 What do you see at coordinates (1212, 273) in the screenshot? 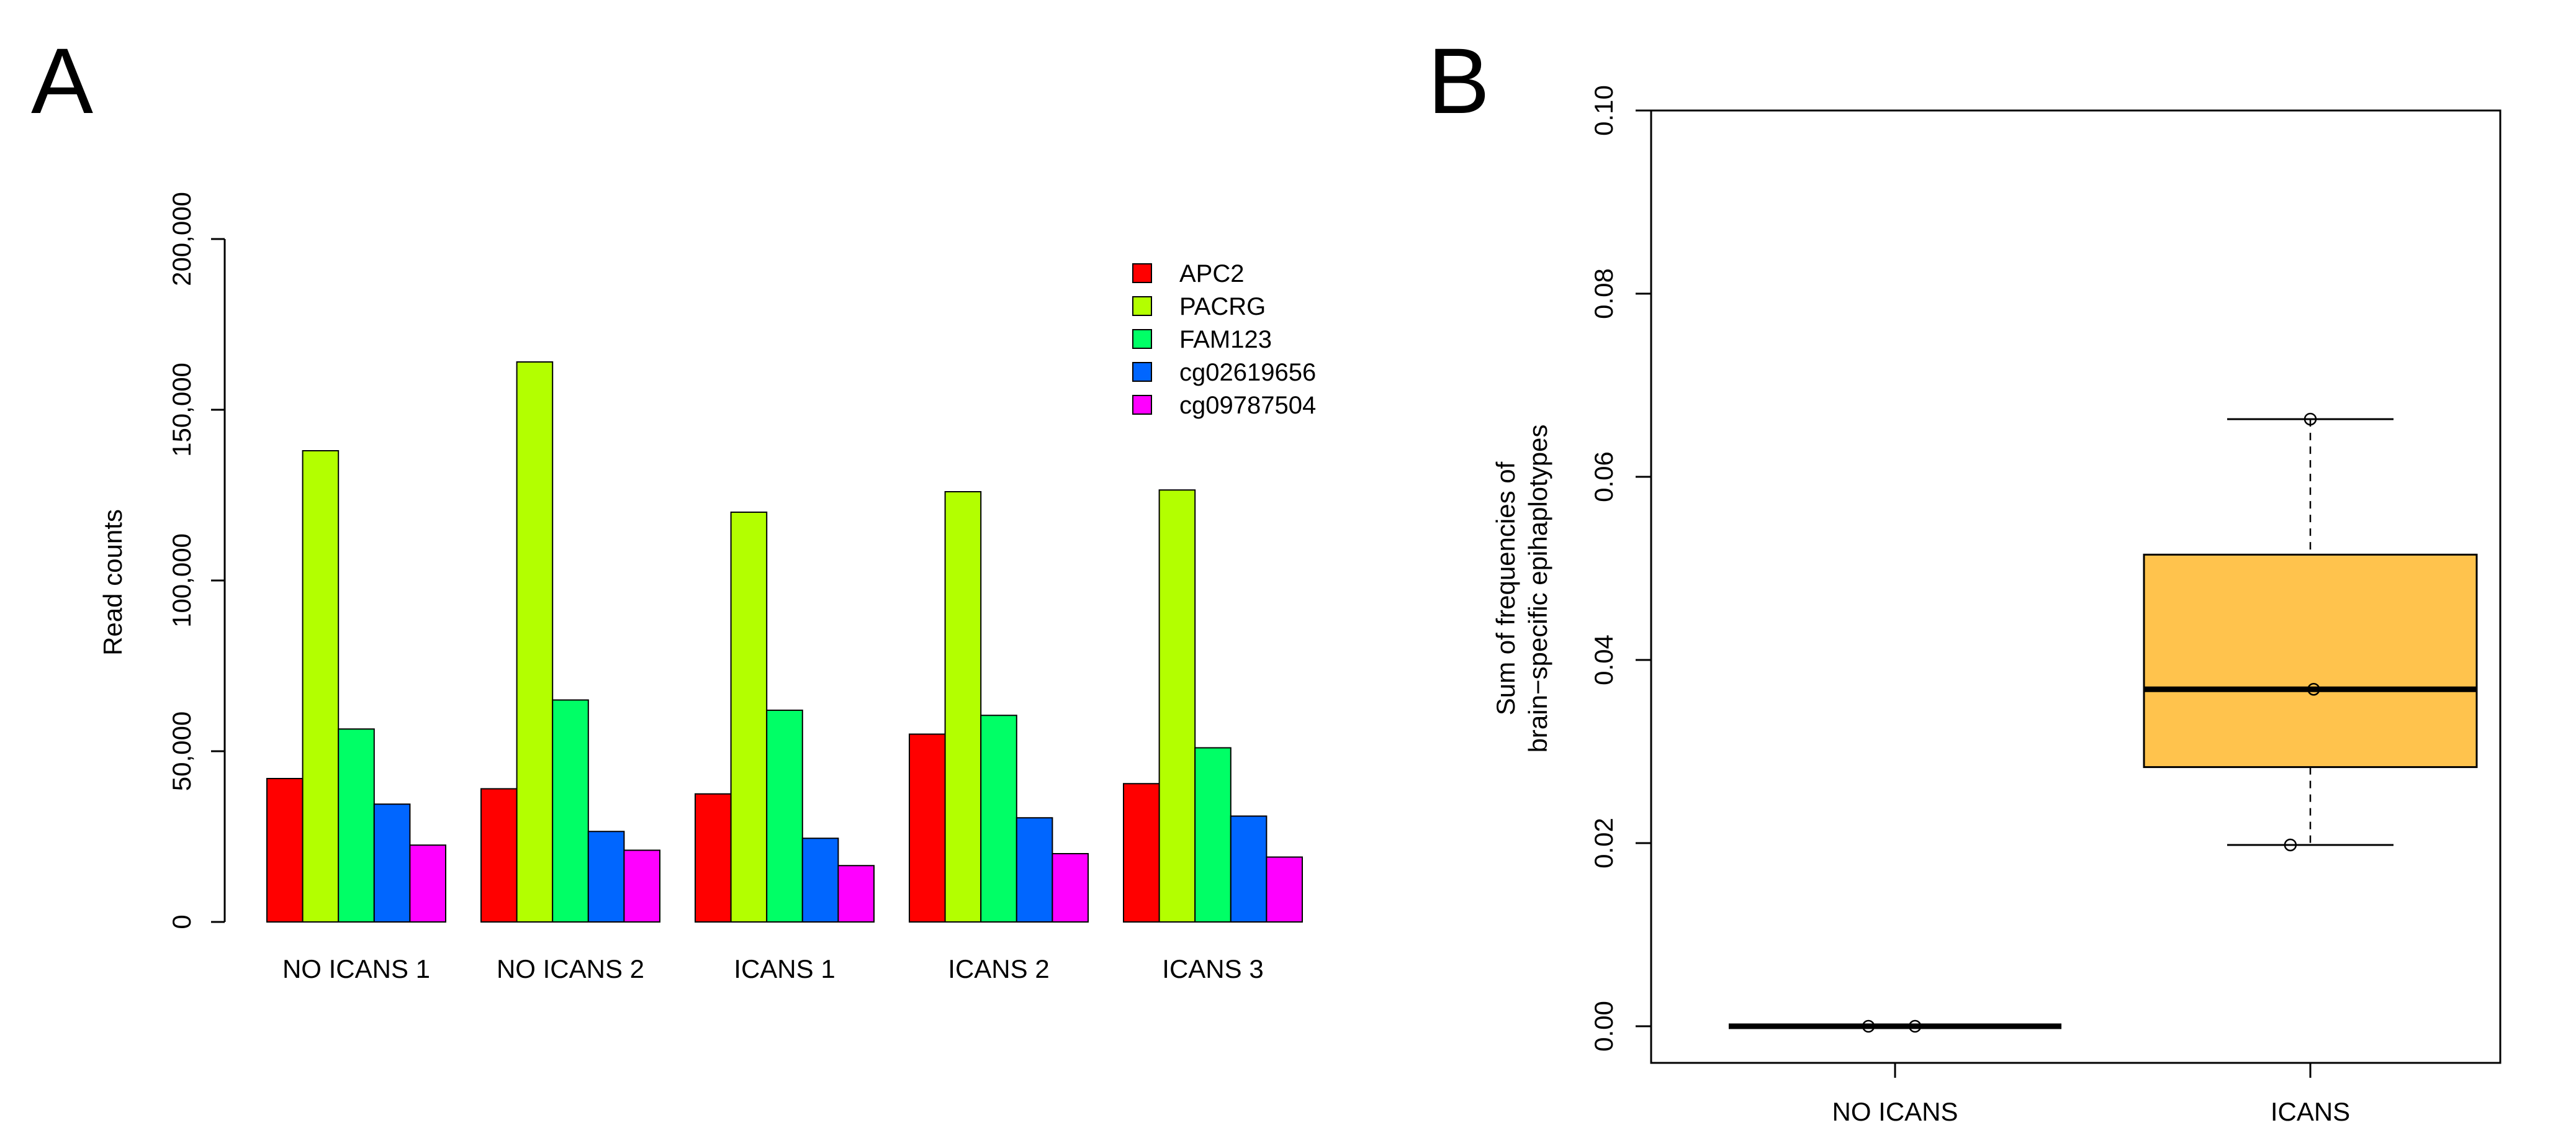
I see `legend-label-APC2: APC2` at bounding box center [1212, 273].